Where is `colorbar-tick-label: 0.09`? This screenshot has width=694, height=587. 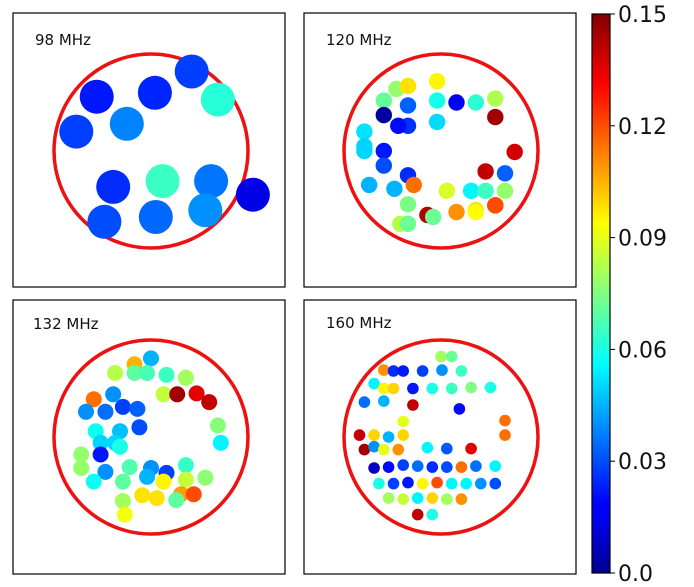 colorbar-tick-label: 0.09 is located at coordinates (642, 239).